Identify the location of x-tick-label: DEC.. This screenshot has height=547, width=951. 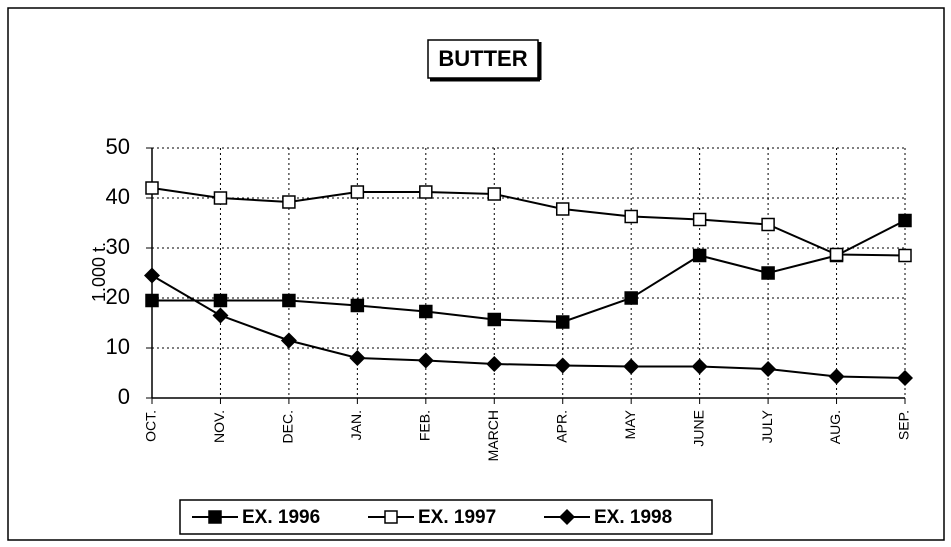
(288, 426).